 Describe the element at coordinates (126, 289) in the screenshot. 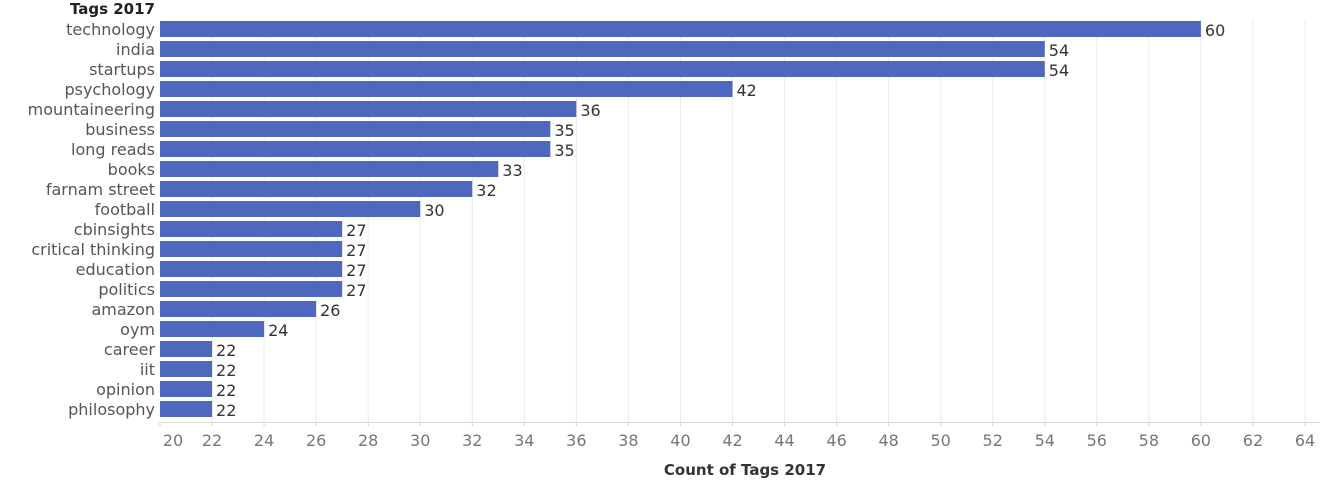

I see `category-label: politics` at that location.